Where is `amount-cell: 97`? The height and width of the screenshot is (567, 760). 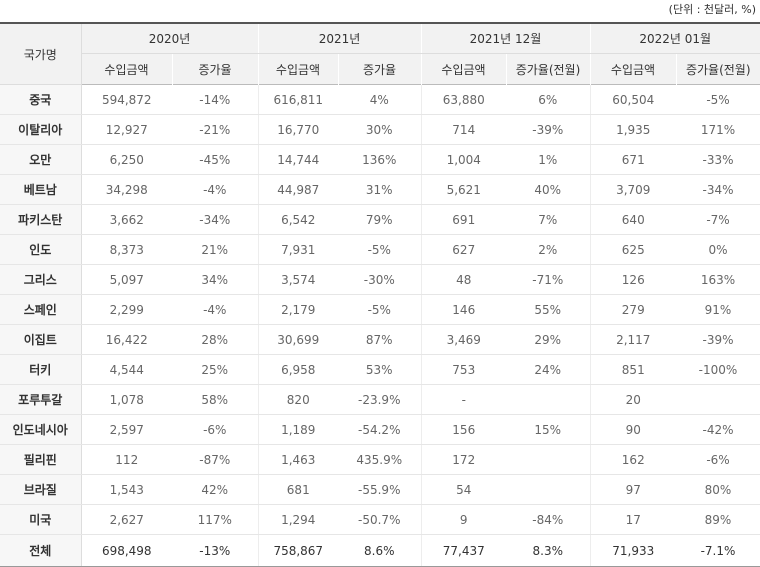
amount-cell: 97 is located at coordinates (632, 489).